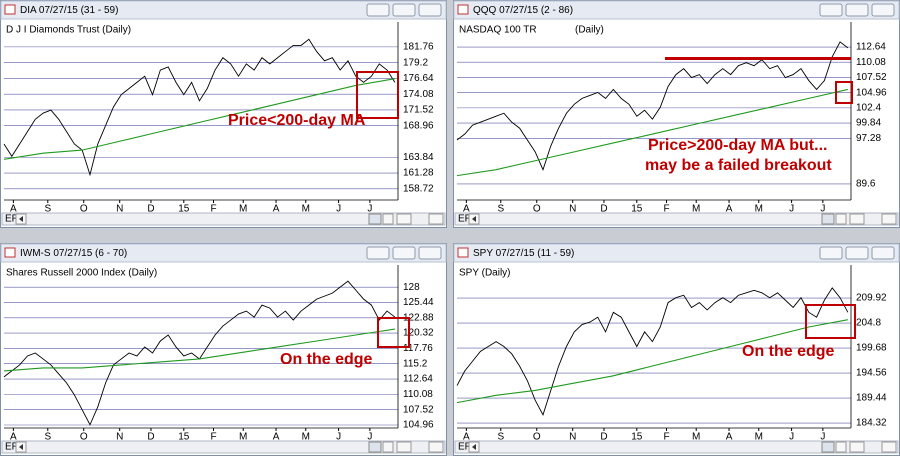 The image size is (900, 456). I want to click on chart-subtitle-extra: (Daily), so click(589, 30).